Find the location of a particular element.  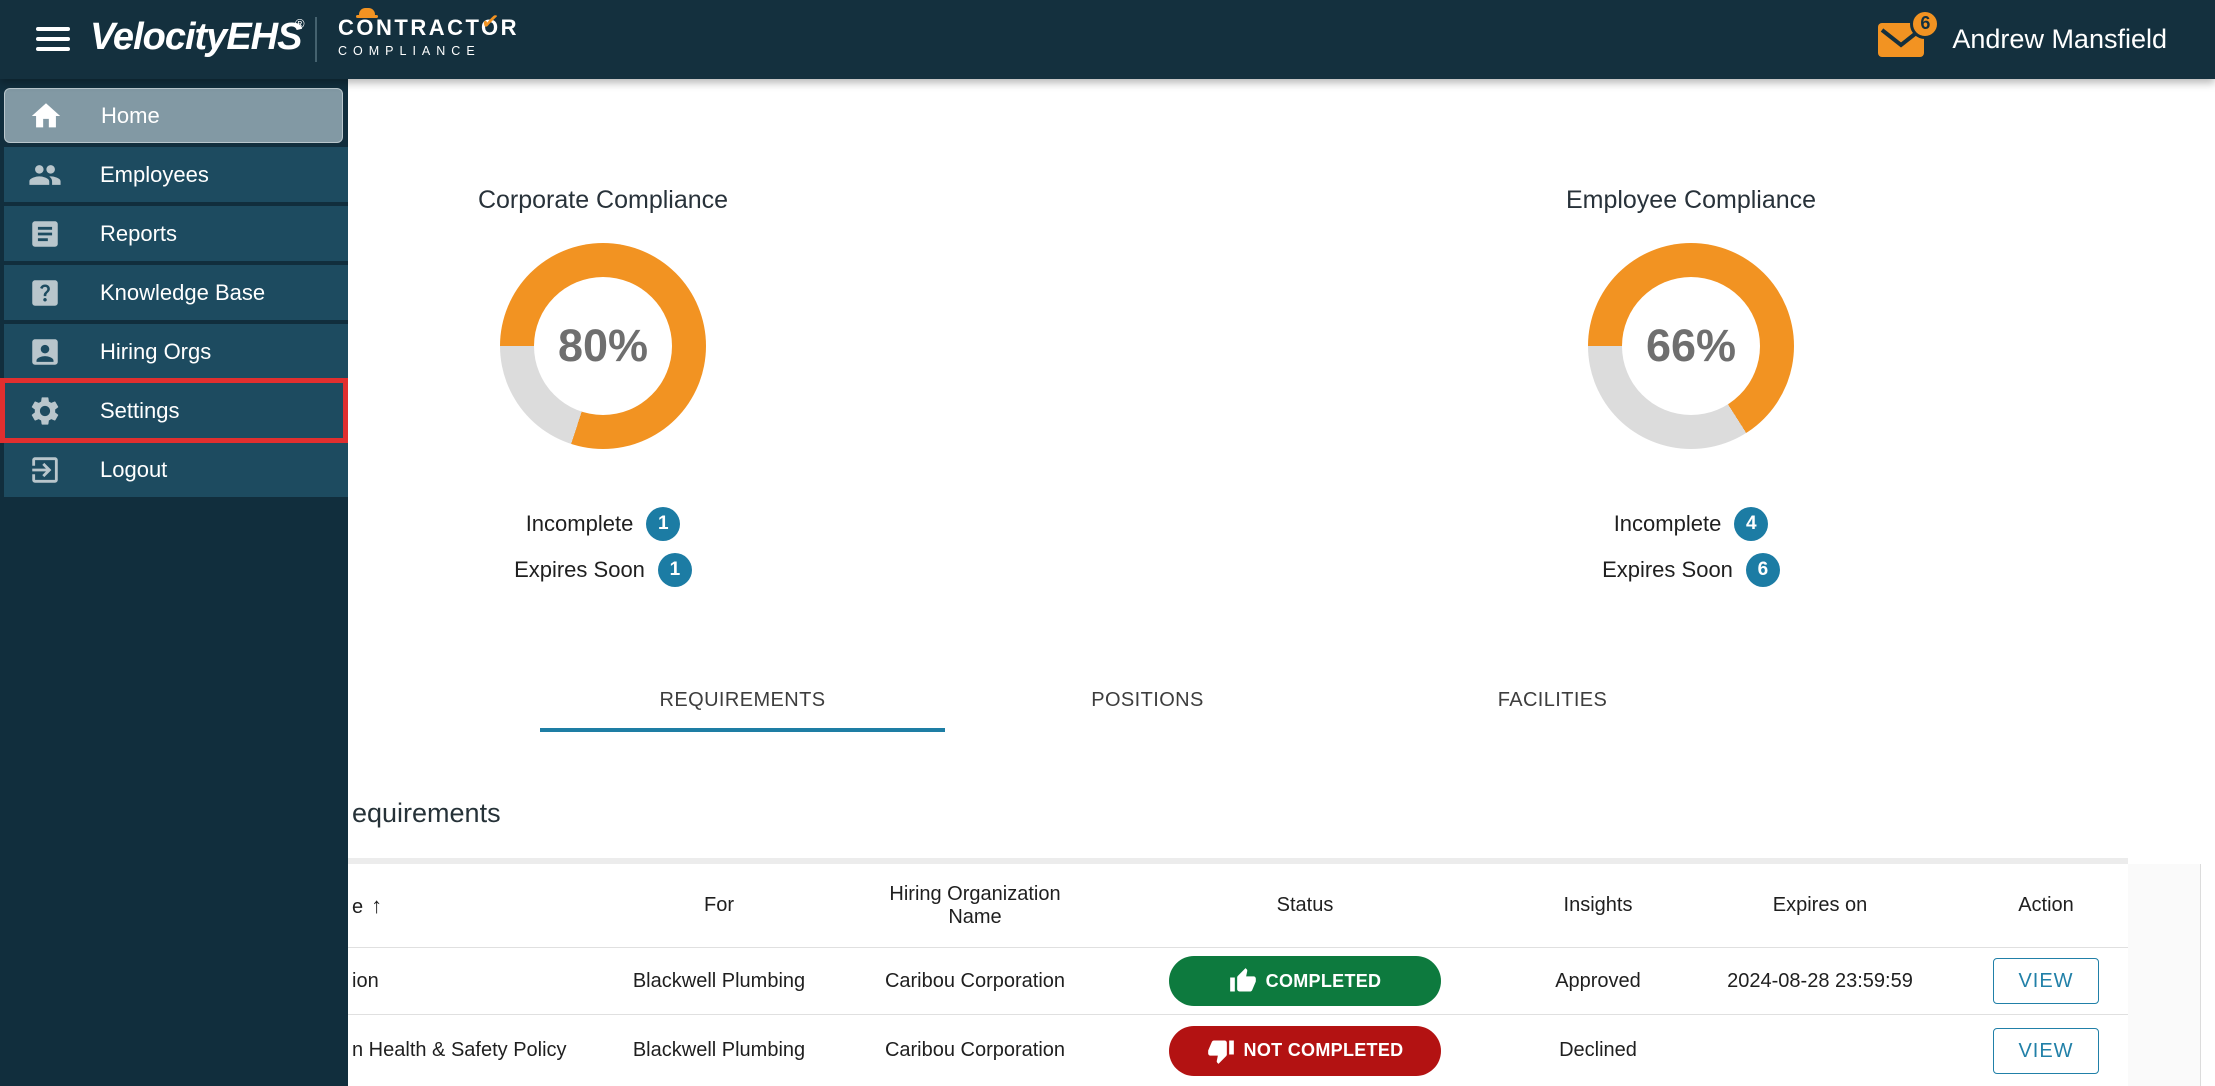

sidebar-item-employees: Employees is located at coordinates (176, 174).